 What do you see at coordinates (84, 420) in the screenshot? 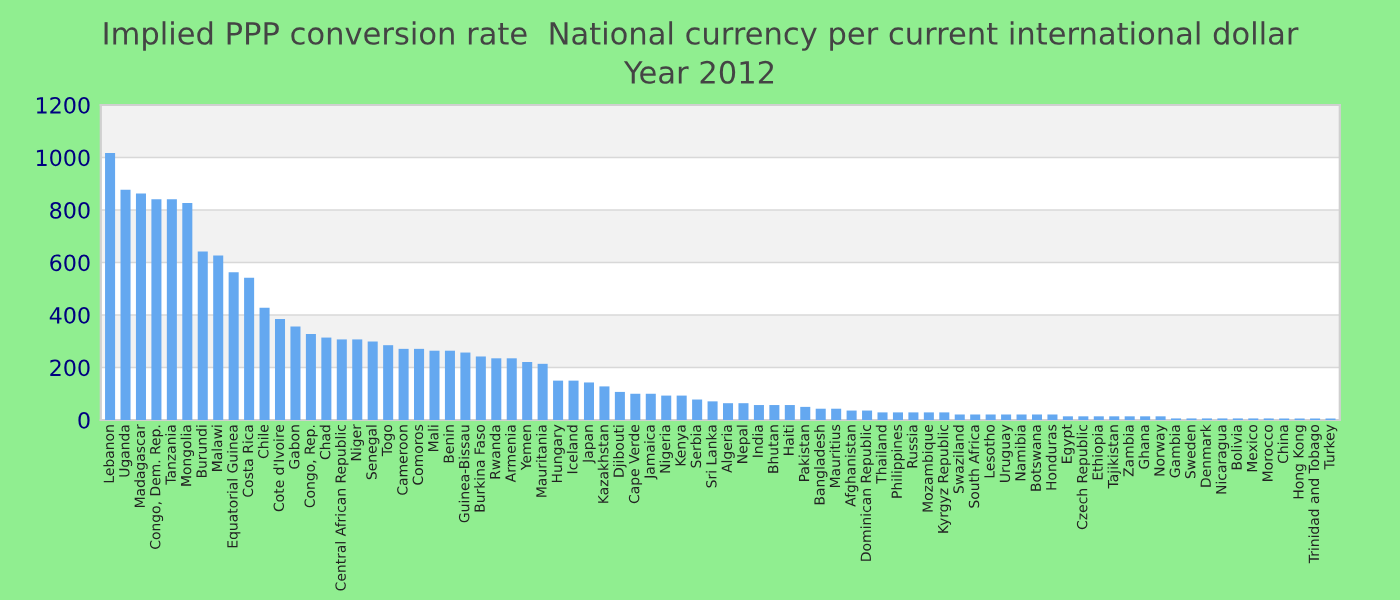
I see `y-tick-label: 0` at bounding box center [84, 420].